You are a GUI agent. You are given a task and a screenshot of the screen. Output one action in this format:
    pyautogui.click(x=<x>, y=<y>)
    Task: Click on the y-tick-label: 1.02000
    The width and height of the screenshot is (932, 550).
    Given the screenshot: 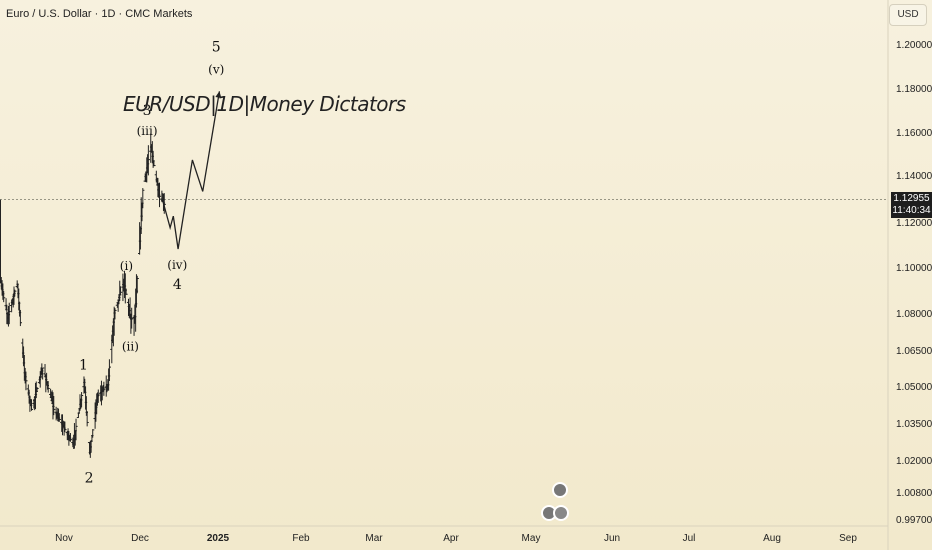 What is the action you would take?
    pyautogui.click(x=914, y=461)
    